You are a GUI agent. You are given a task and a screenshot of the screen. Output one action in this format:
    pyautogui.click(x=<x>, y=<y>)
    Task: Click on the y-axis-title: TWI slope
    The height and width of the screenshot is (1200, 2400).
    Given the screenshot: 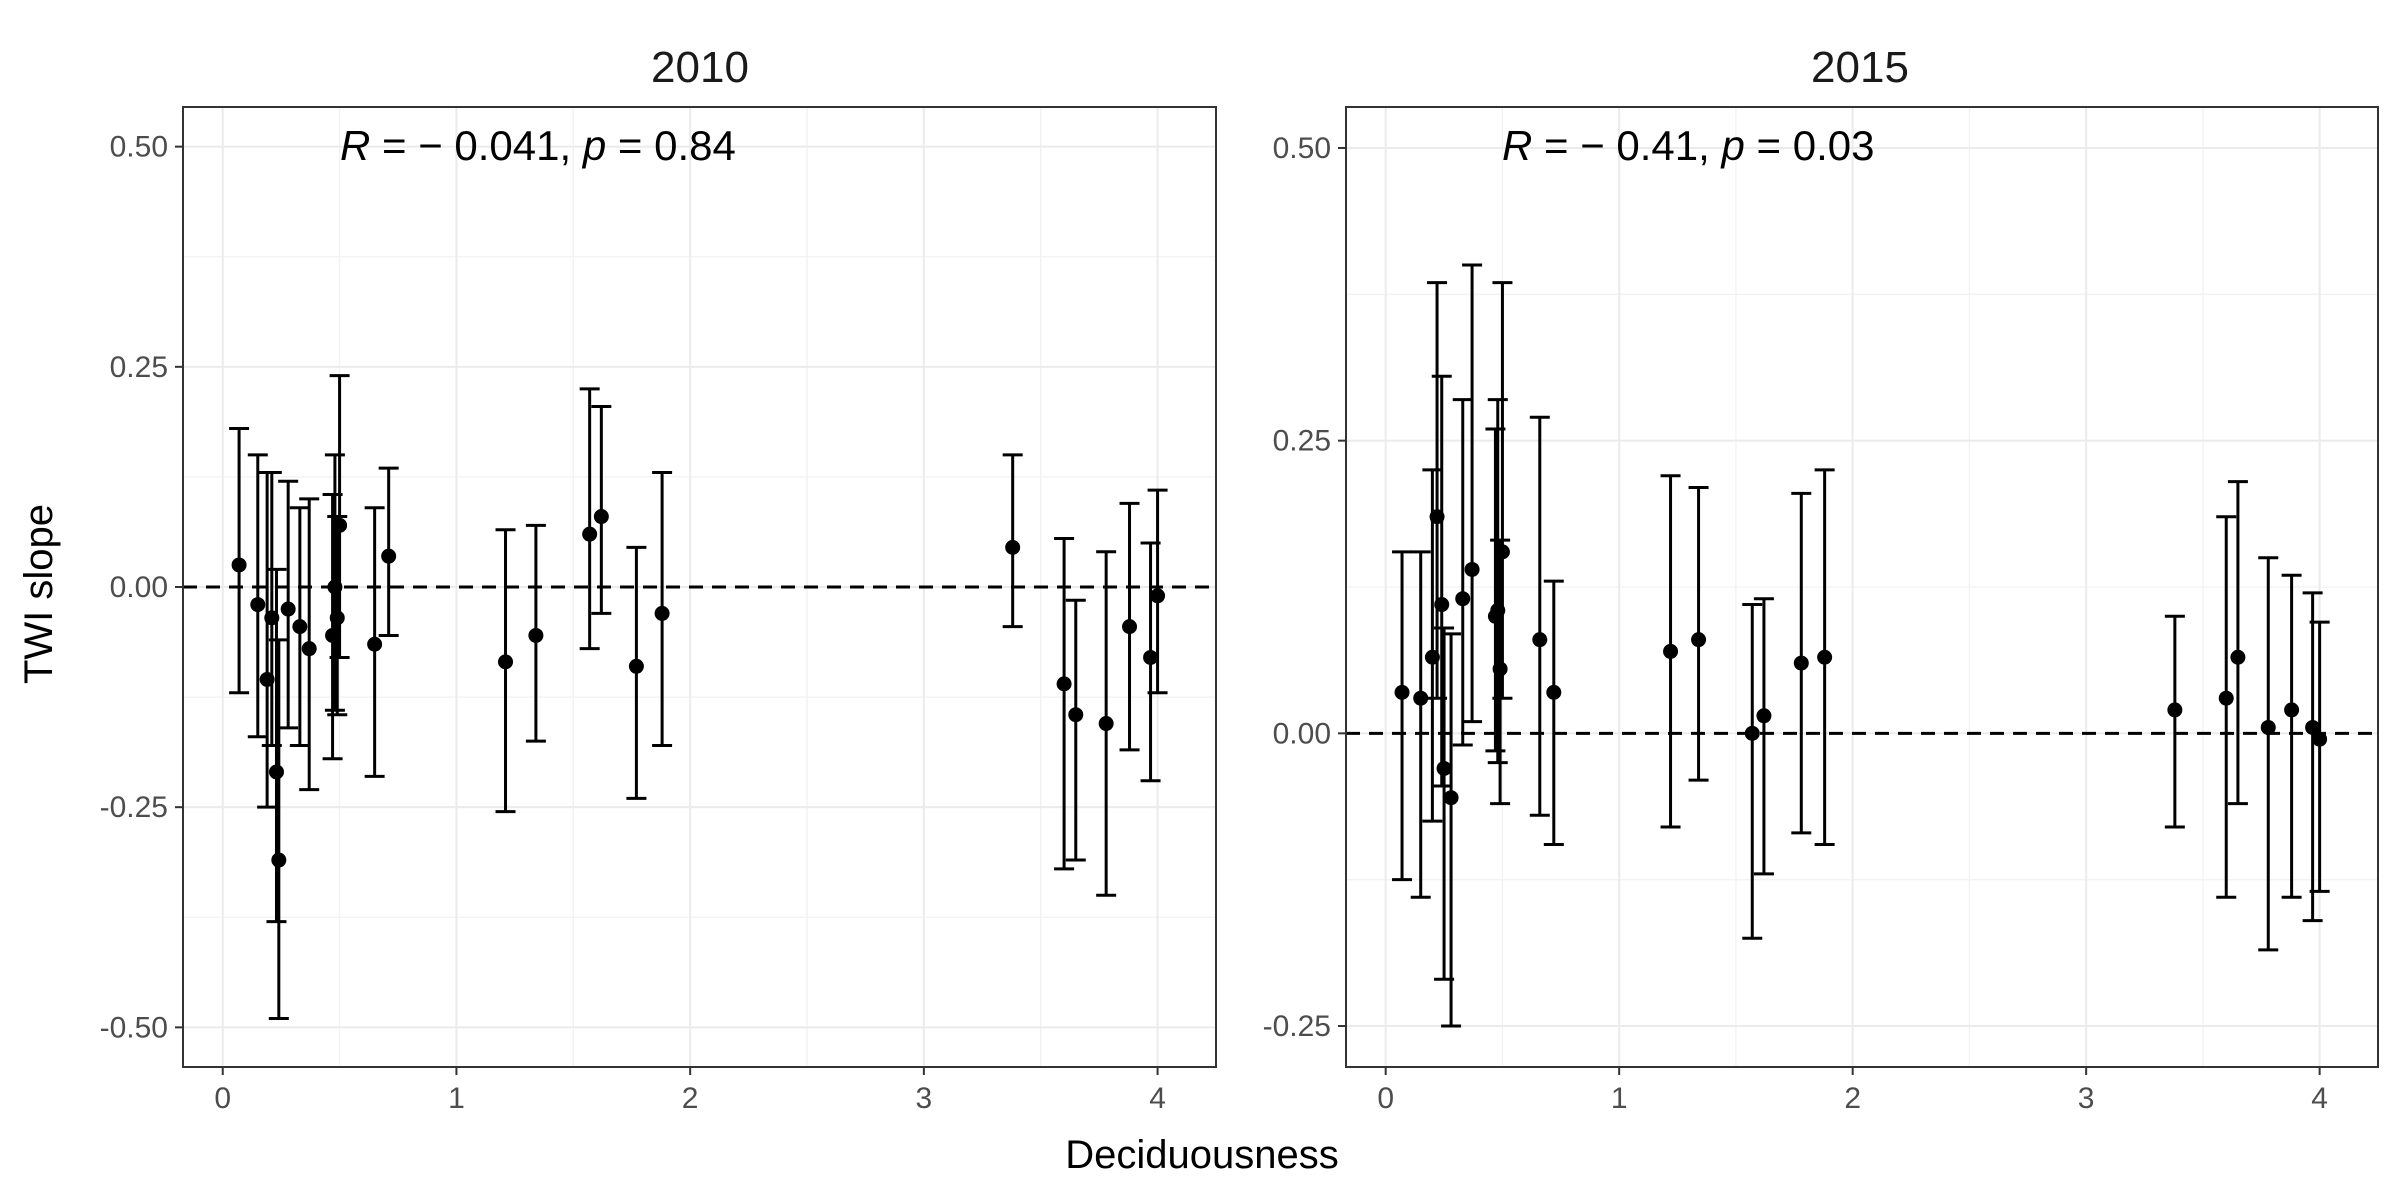 What is the action you would take?
    pyautogui.click(x=39, y=594)
    